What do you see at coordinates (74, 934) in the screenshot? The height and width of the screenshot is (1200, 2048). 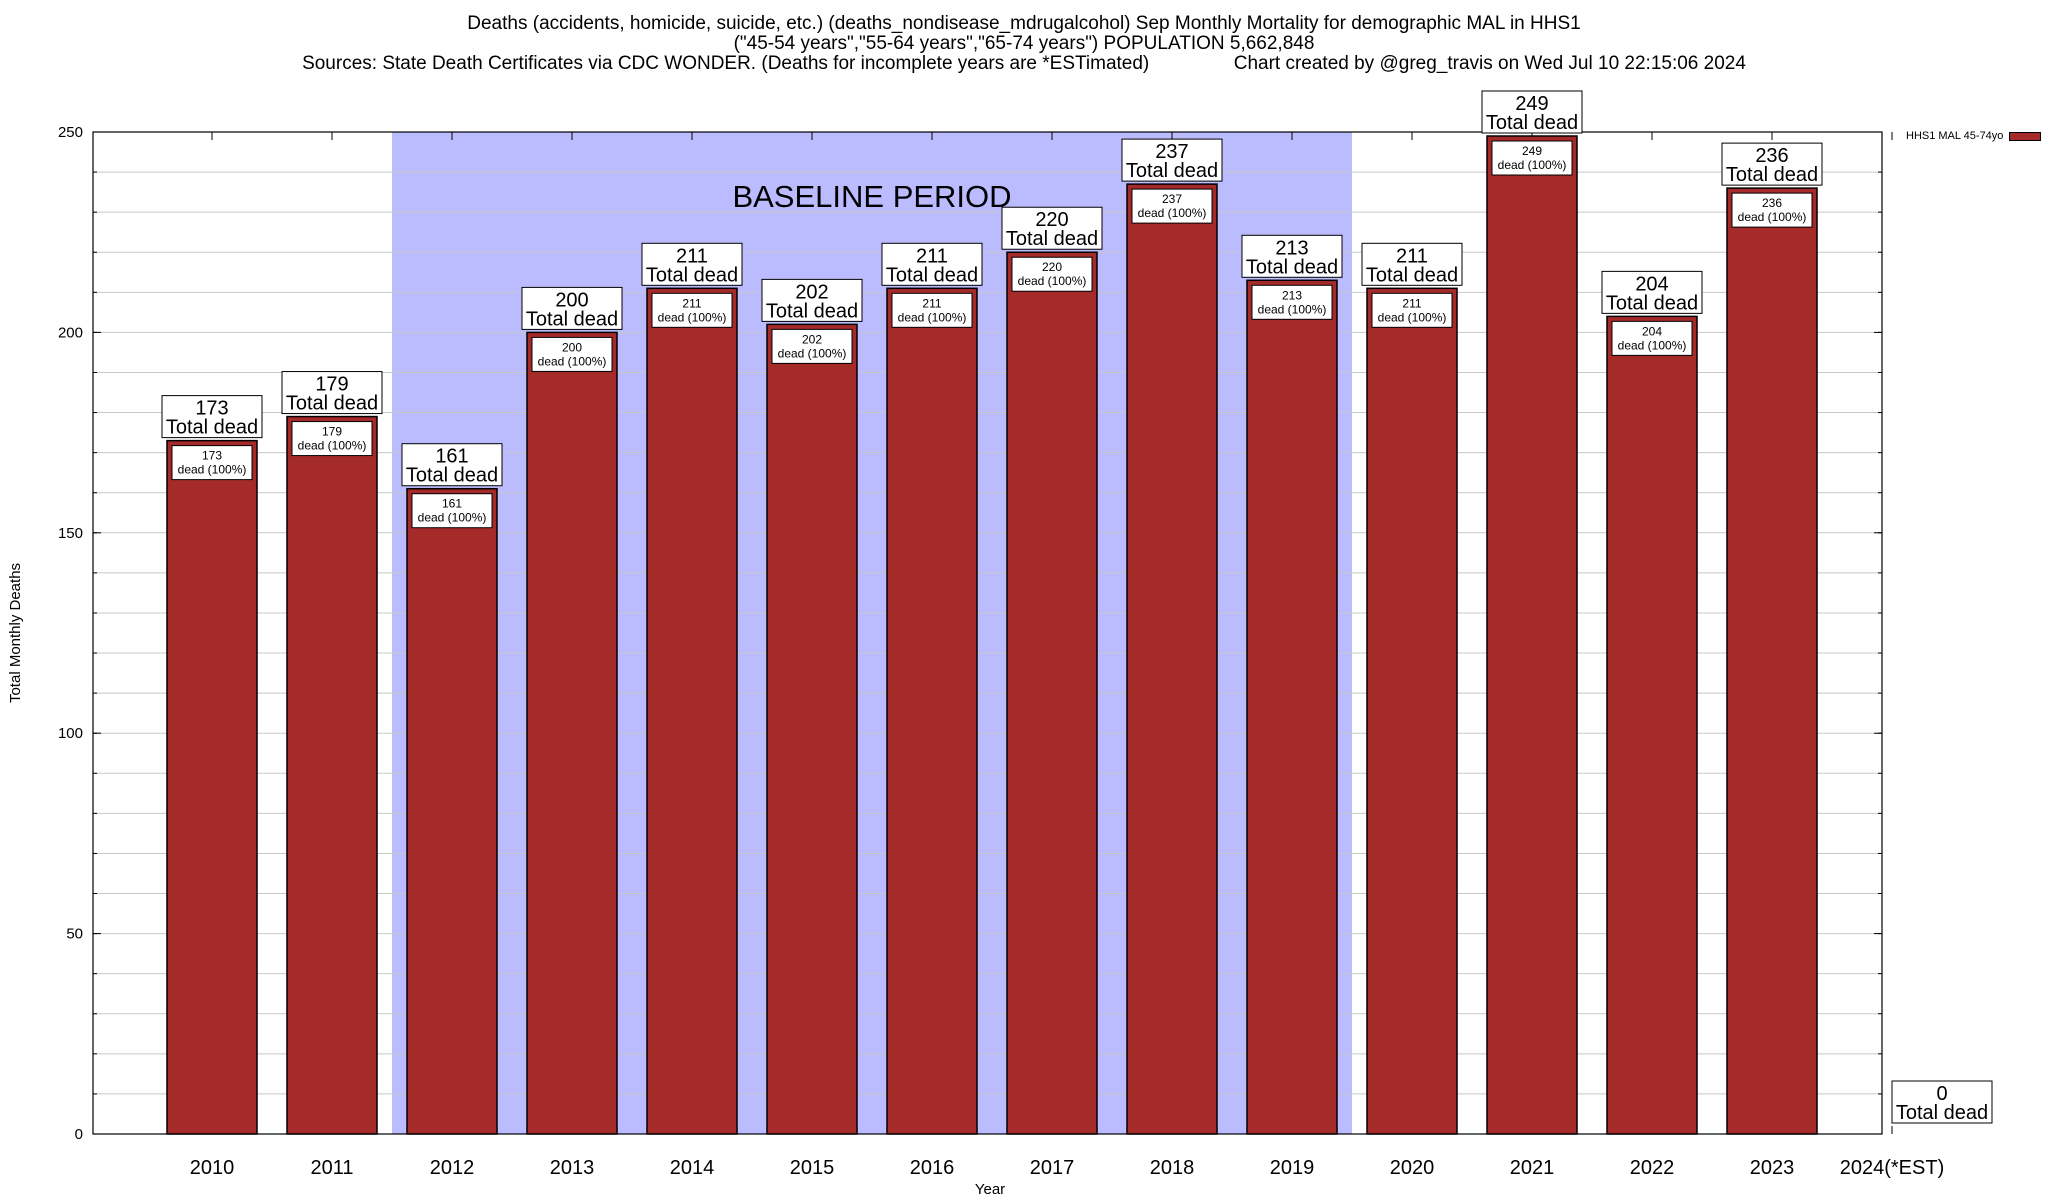 I see `y-tick-label: 50` at bounding box center [74, 934].